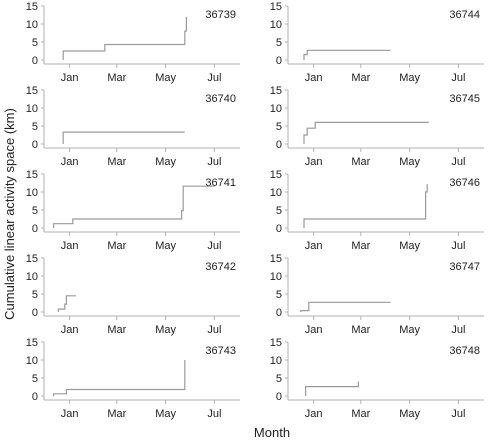  Describe the element at coordinates (220, 15) in the screenshot. I see `panel-label: 36739` at that location.